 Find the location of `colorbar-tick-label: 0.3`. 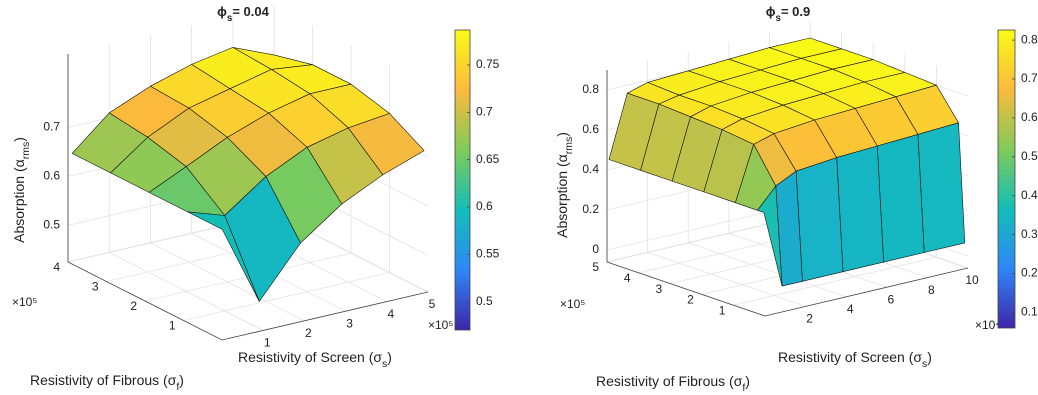

colorbar-tick-label: 0.3 is located at coordinates (1029, 234).